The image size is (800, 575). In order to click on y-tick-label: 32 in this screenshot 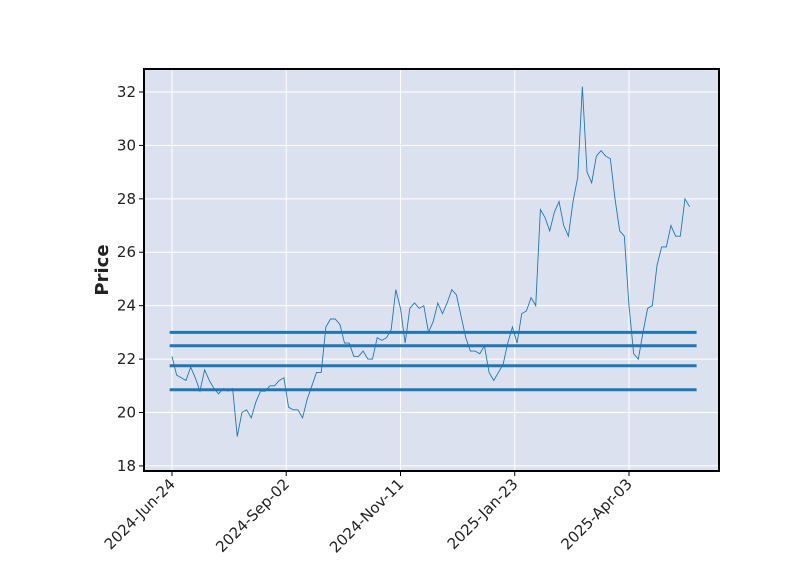, I will do `click(126, 92)`.